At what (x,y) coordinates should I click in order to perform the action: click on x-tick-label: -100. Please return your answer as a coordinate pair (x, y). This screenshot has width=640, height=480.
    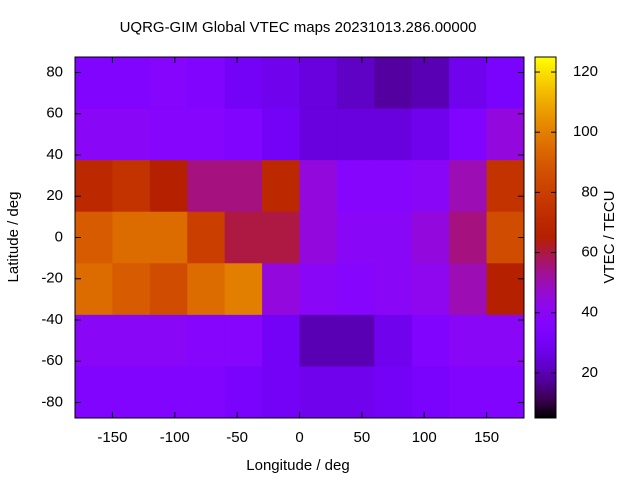
    Looking at the image, I should click on (175, 437).